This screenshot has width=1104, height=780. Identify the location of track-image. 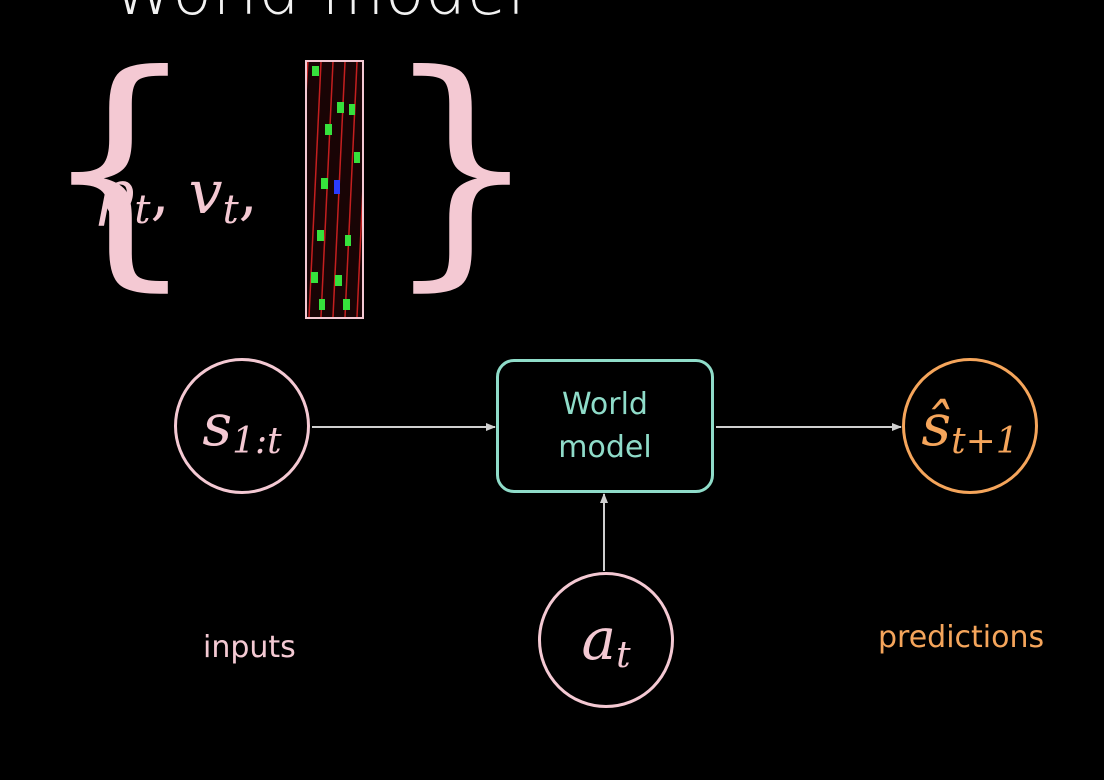
(334, 189).